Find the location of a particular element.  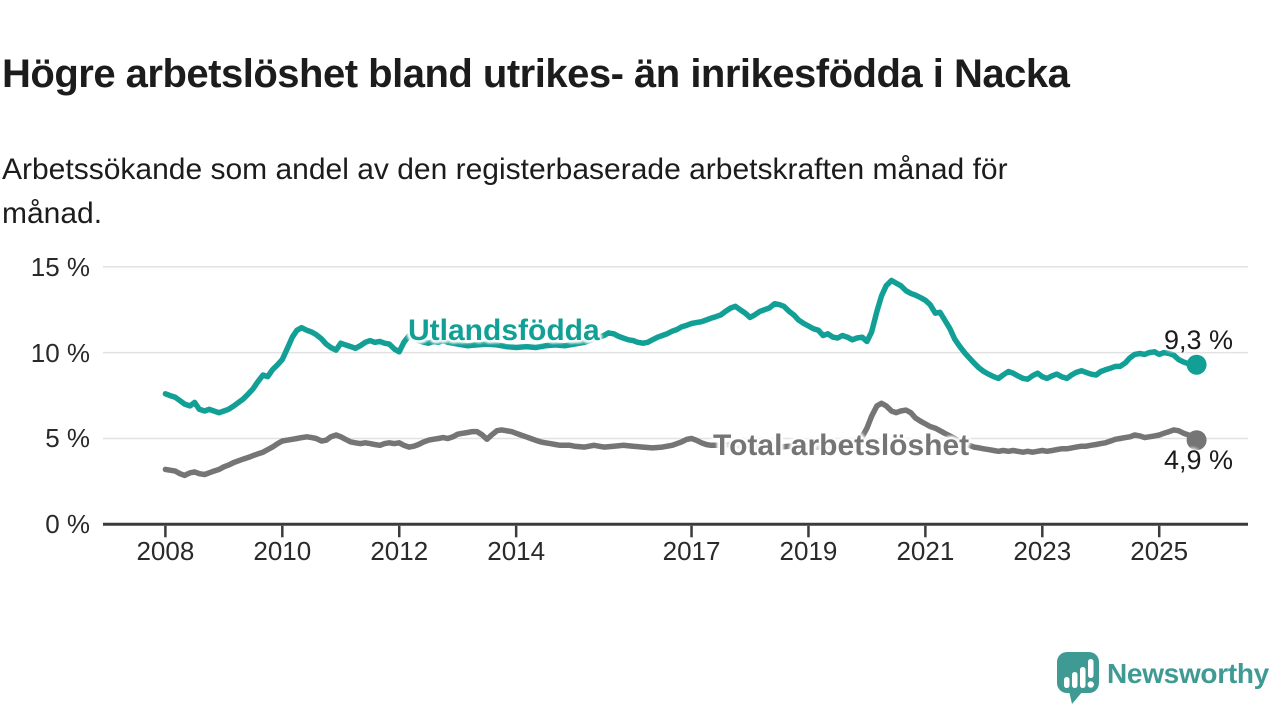

x-tick-label-2021: 2021 is located at coordinates (925, 551).